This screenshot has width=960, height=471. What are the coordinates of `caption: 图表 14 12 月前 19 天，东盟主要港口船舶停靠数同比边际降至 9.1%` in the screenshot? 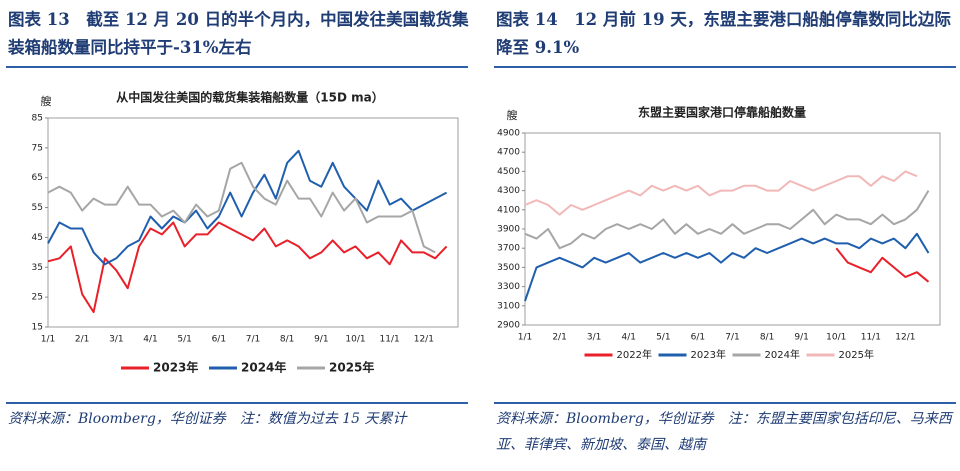 It's located at (723, 33).